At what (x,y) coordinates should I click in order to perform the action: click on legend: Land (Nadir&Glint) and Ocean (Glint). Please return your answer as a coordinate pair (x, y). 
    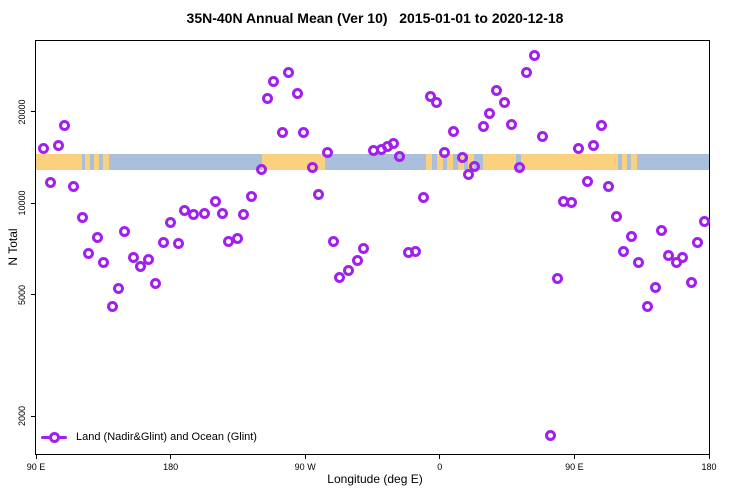
    Looking at the image, I should click on (149, 437).